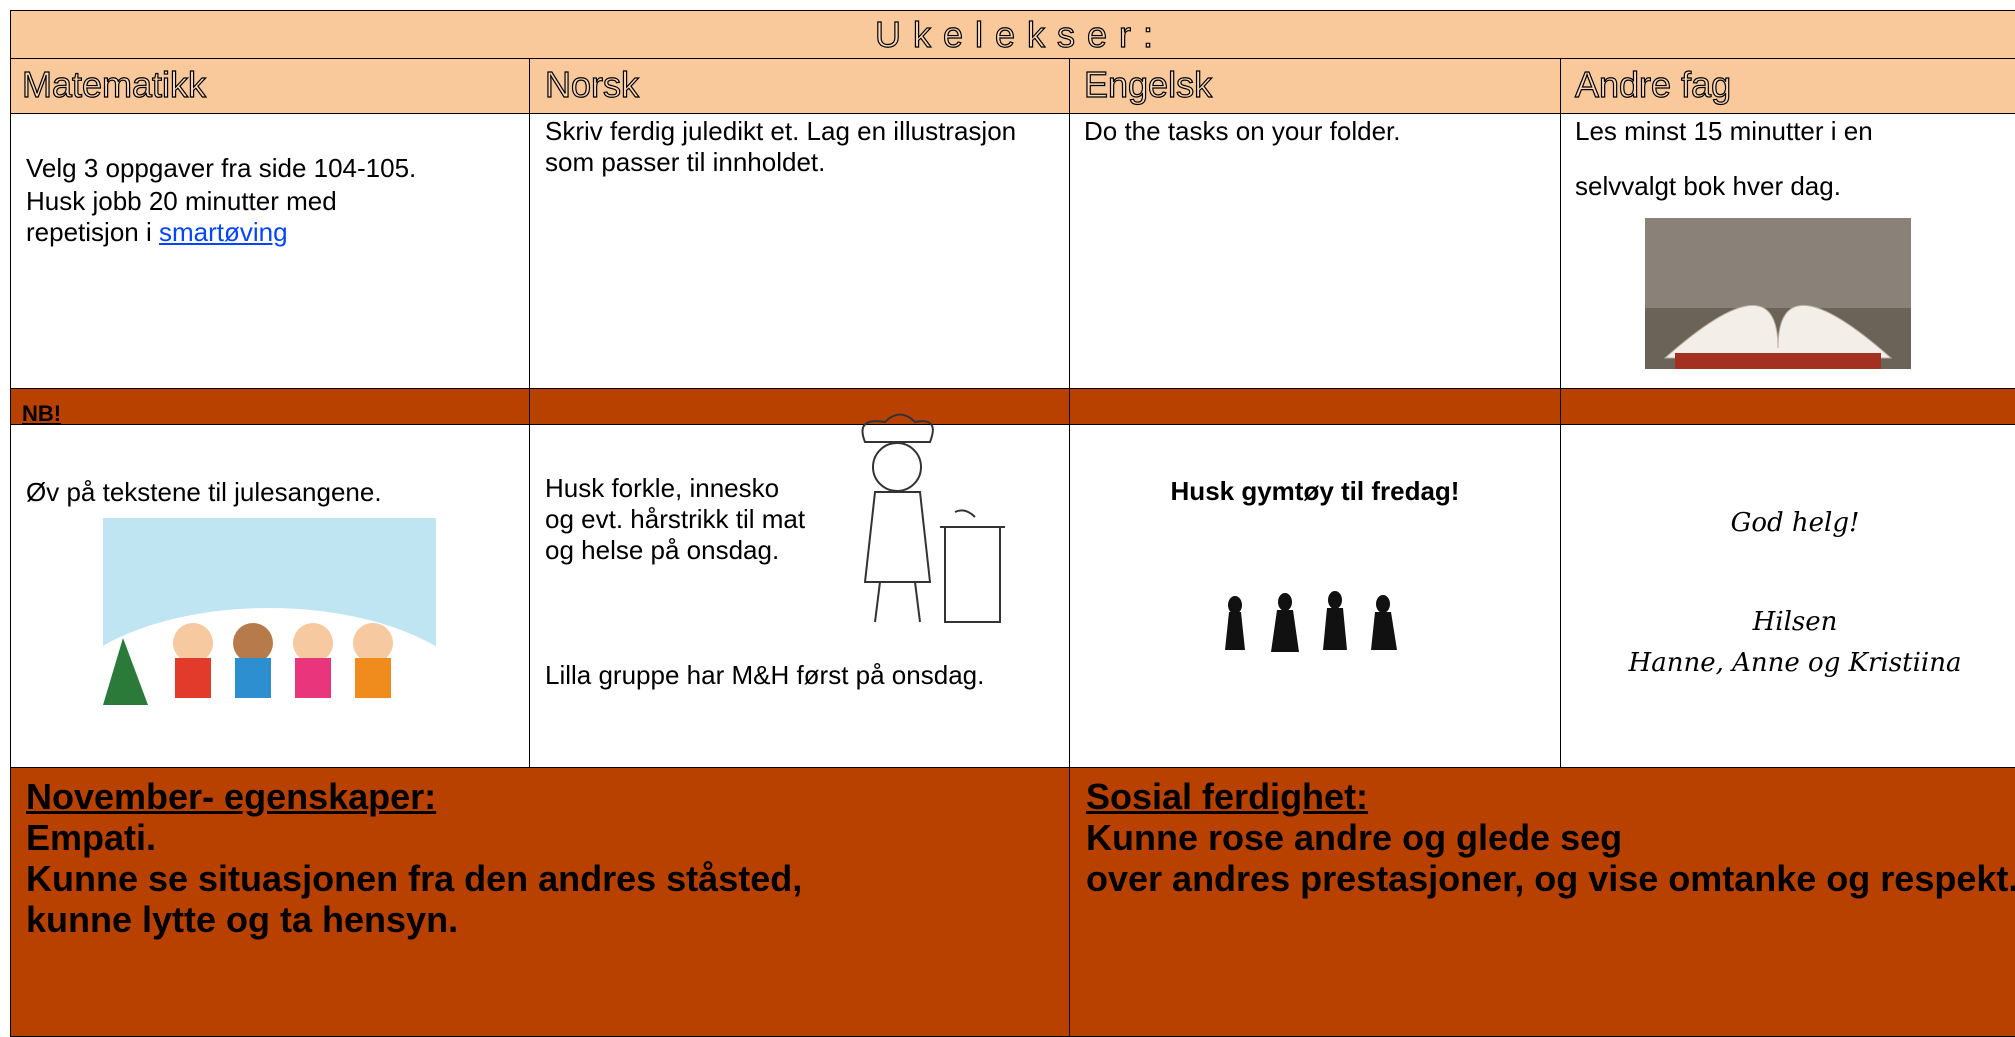  Describe the element at coordinates (1795, 622) in the screenshot. I see `greeting: Hilsen` at that location.